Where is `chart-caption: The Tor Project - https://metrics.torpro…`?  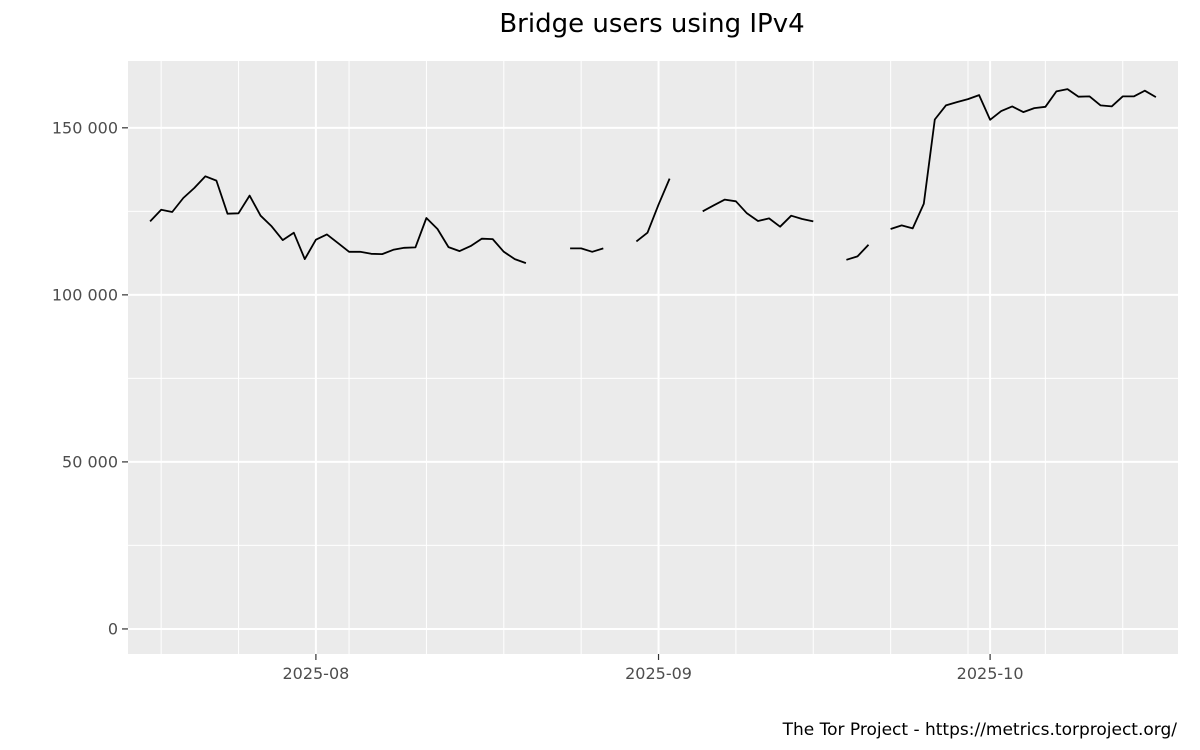 chart-caption: The Tor Project - https://metrics.torpro… is located at coordinates (980, 730).